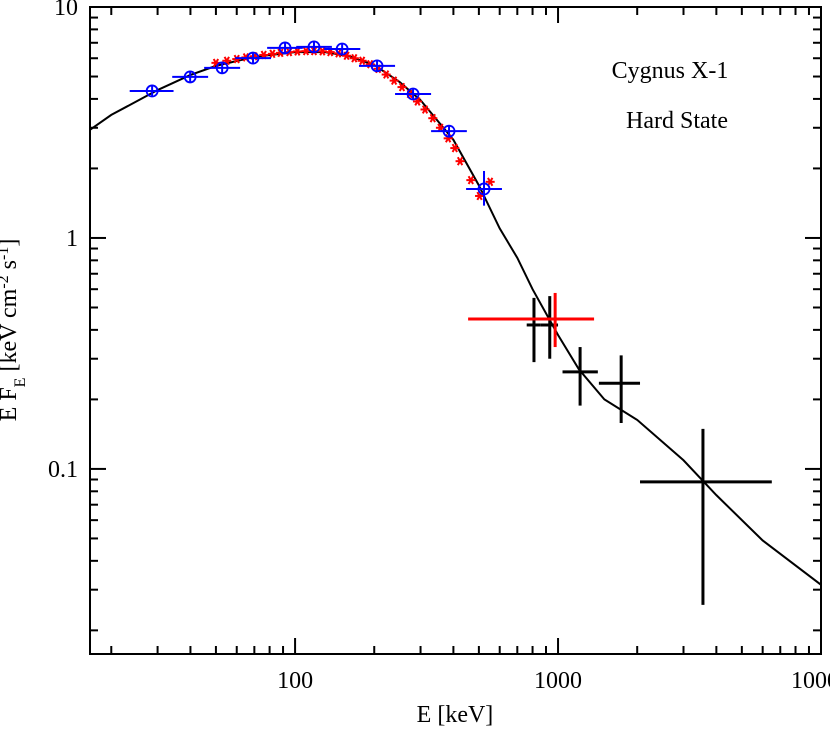 The image size is (830, 732). I want to click on y-tick-label: 0.1, so click(63, 470).